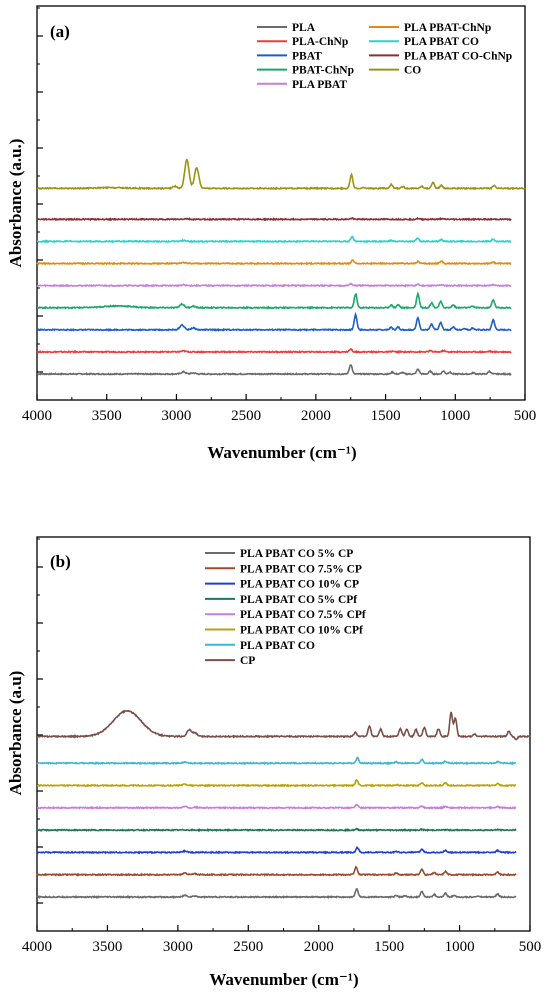  Describe the element at coordinates (323, 71) in the screenshot. I see `legend-label: PBAT-ChNp` at that location.